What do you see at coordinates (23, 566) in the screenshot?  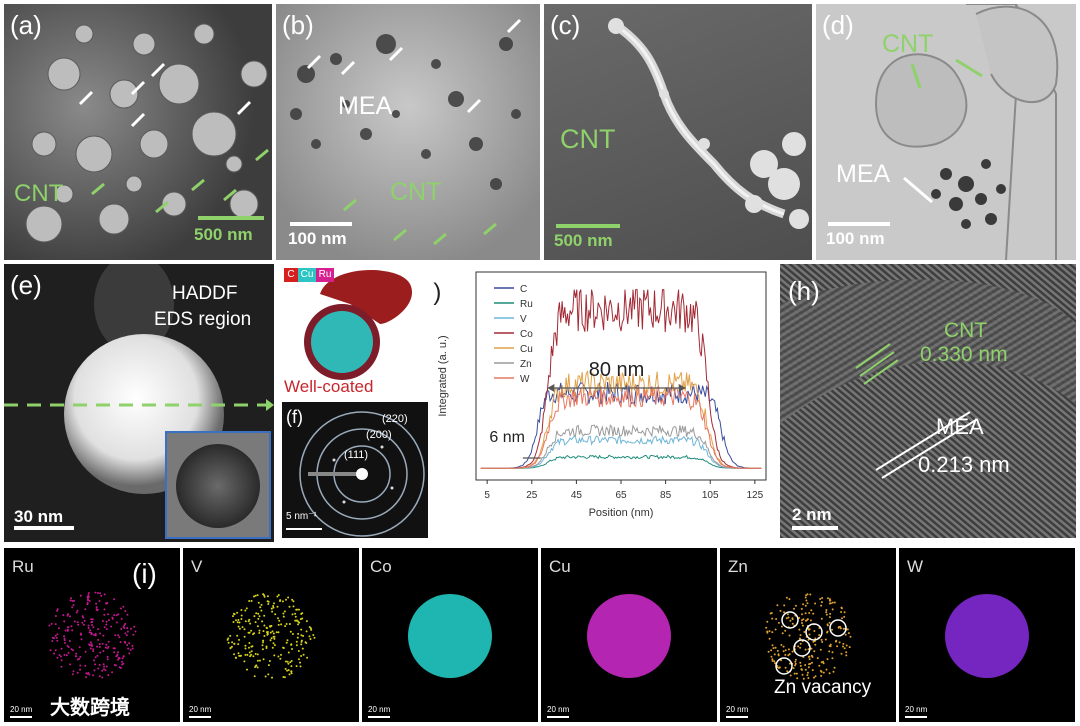 I see `element-label: Ru` at bounding box center [23, 566].